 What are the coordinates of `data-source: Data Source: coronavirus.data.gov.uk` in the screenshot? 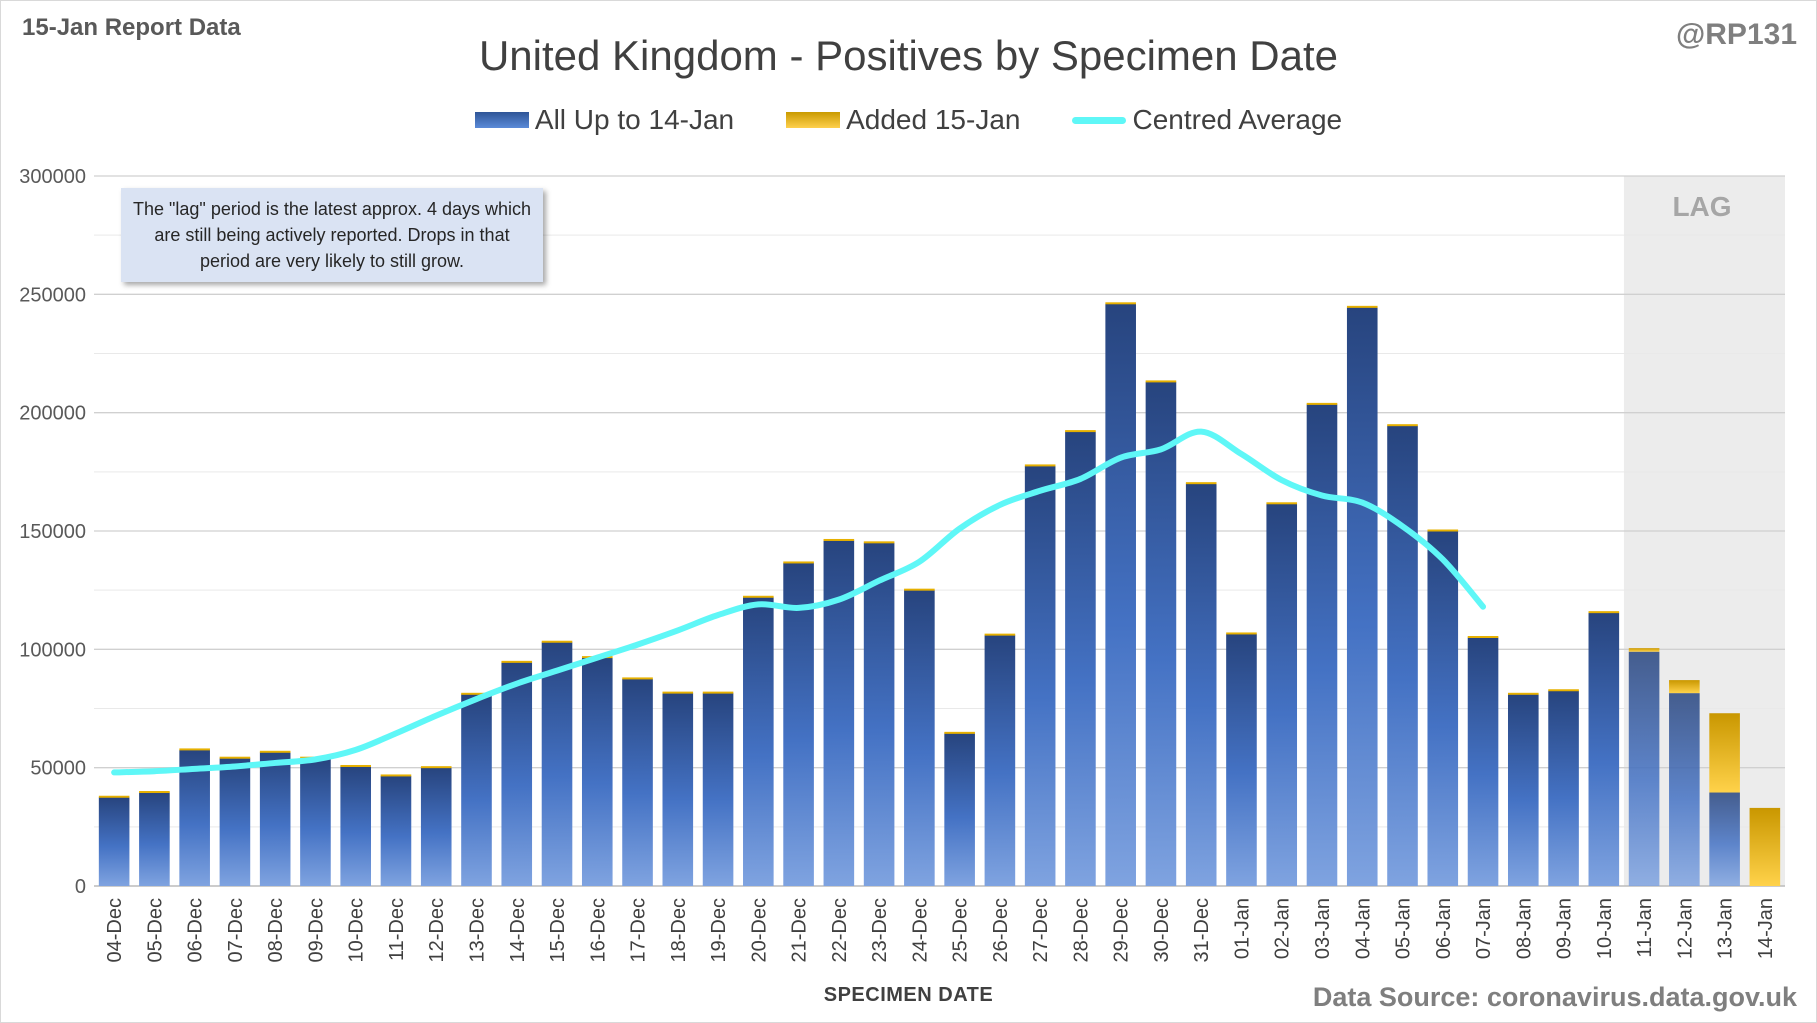 It's located at (1554, 997).